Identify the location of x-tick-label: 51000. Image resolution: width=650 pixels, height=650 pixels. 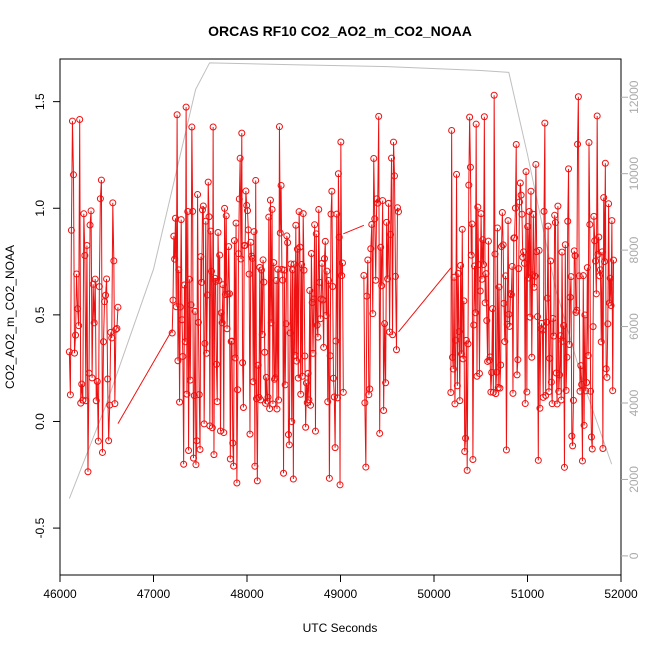
(528, 594).